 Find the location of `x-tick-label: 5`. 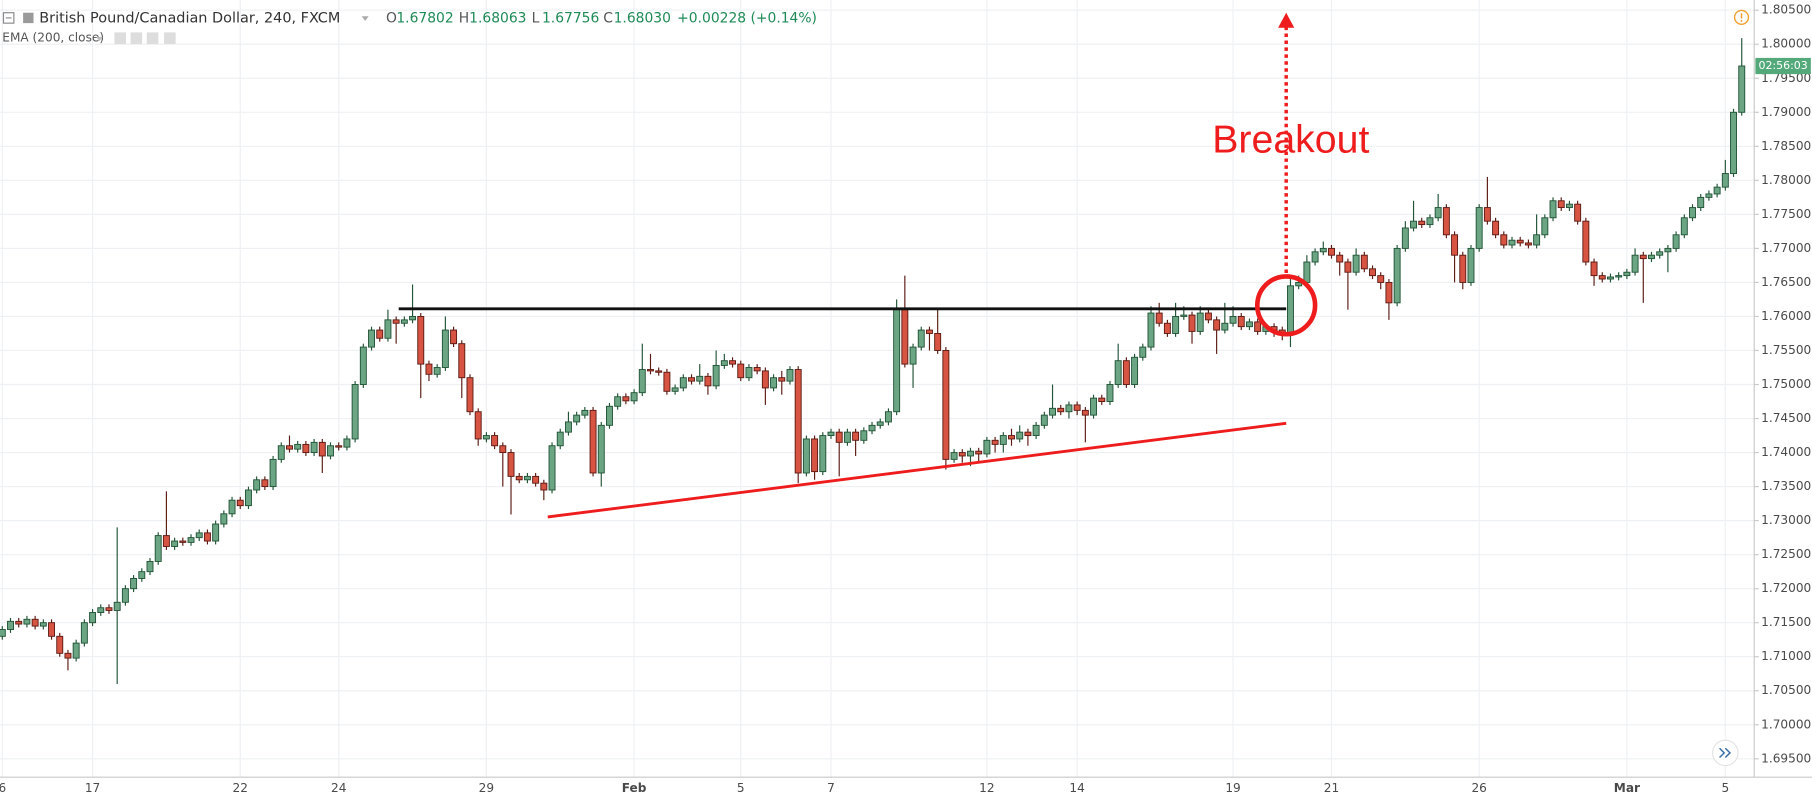

x-tick-label: 5 is located at coordinates (1725, 788).